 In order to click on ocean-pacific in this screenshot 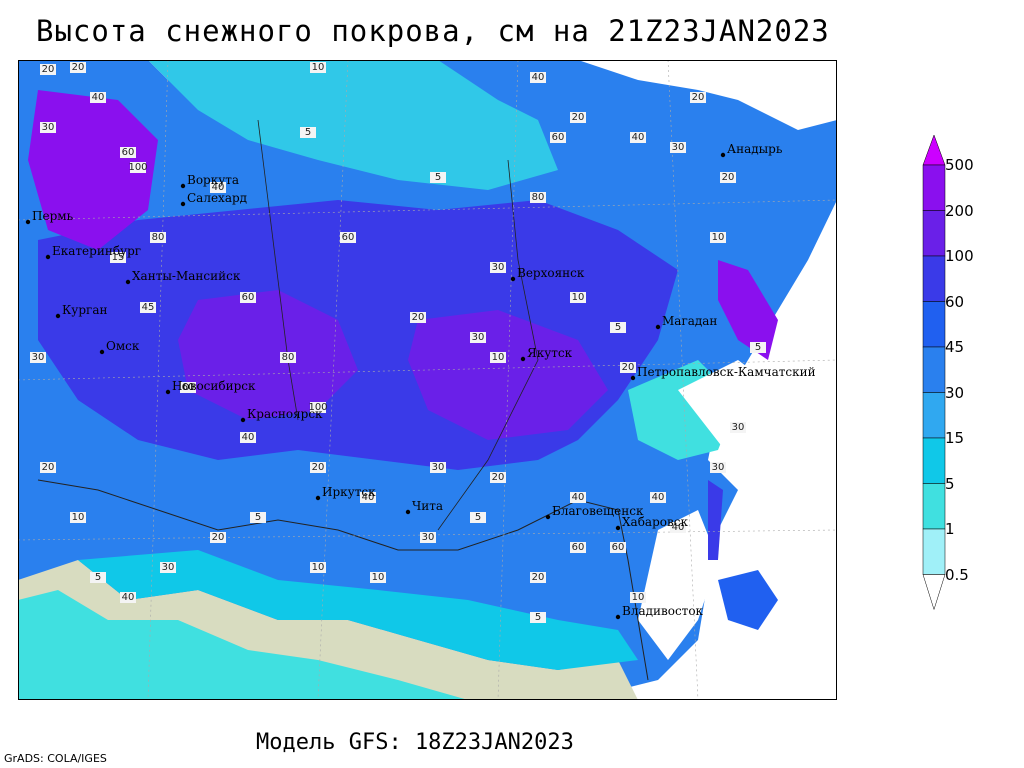, I will do `click(757, 530)`.